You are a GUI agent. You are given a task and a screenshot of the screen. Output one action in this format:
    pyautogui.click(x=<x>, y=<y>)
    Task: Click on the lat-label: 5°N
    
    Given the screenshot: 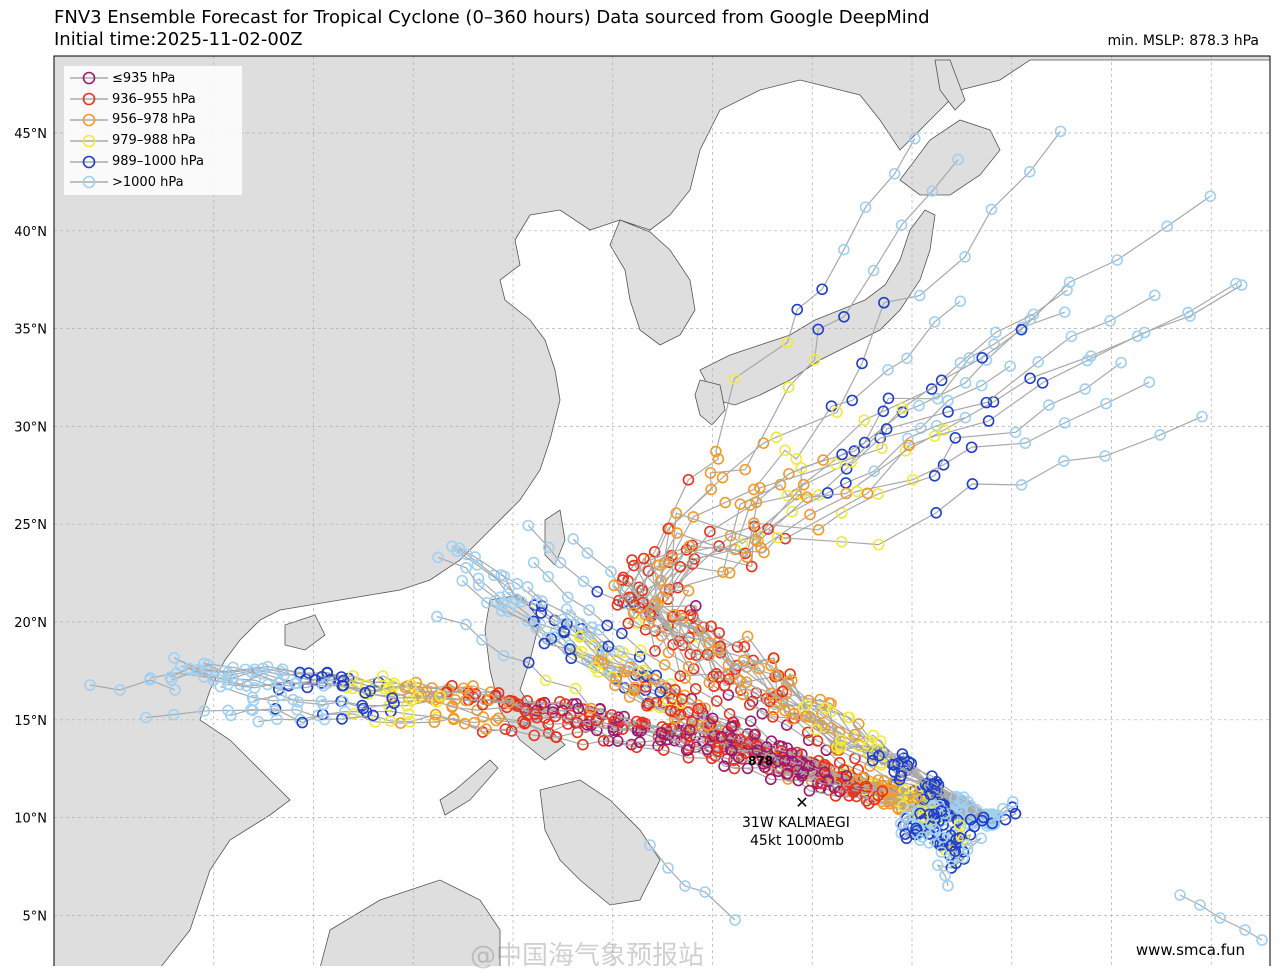 What is the action you would take?
    pyautogui.click(x=35, y=916)
    